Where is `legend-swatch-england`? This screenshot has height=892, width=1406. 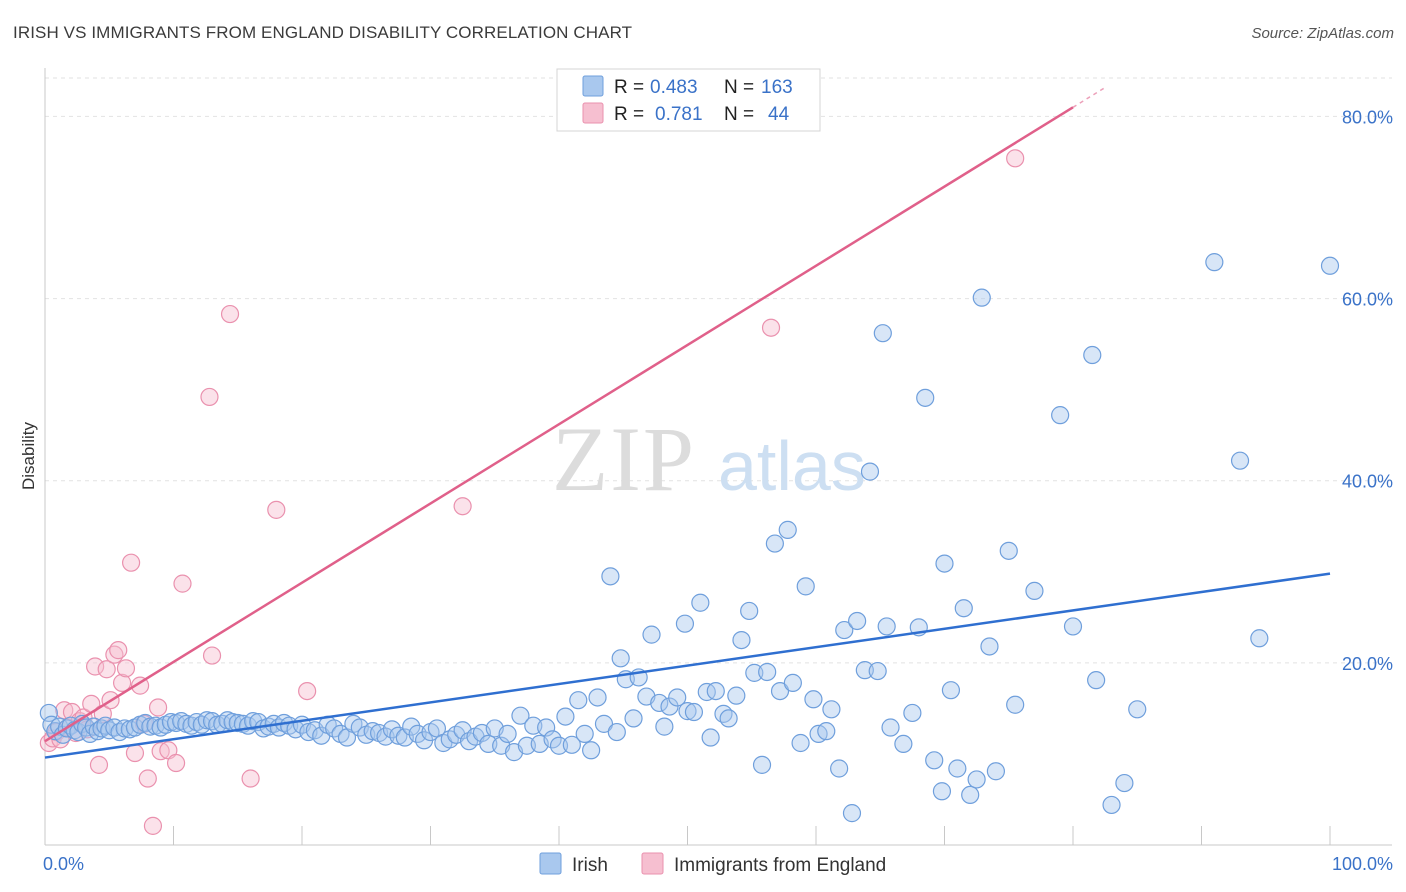 legend-swatch-england is located at coordinates (593, 113).